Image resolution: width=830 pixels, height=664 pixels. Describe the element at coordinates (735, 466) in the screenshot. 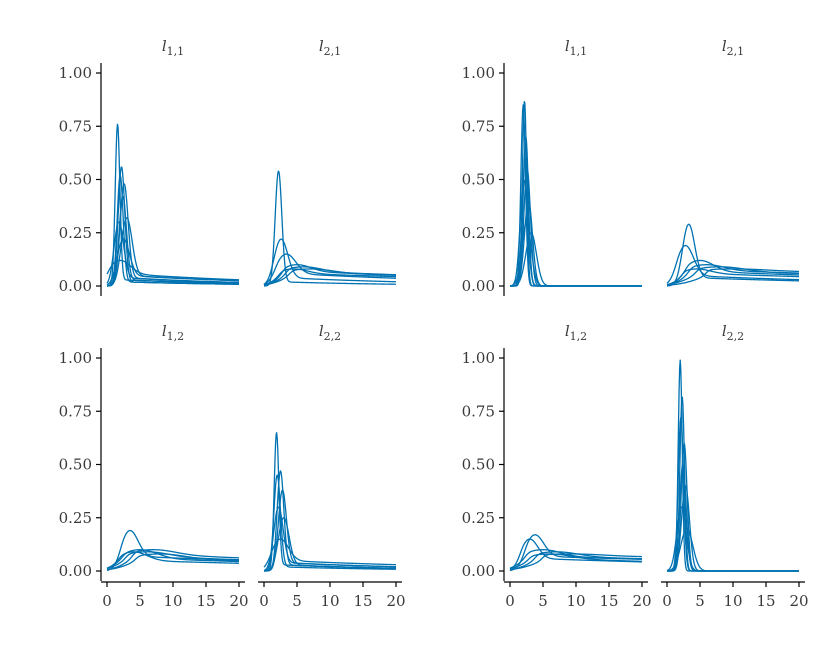

I see `panel-g2-l2-2: l2,2 0 5 10 15 20` at that location.